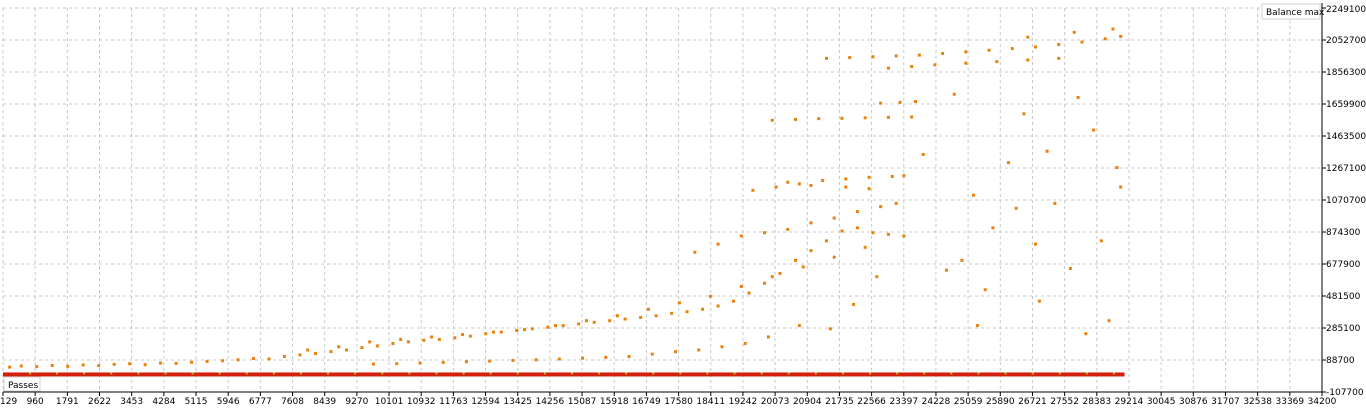  What do you see at coordinates (1225, 402) in the screenshot?
I see `x-tick-label: 31707` at bounding box center [1225, 402].